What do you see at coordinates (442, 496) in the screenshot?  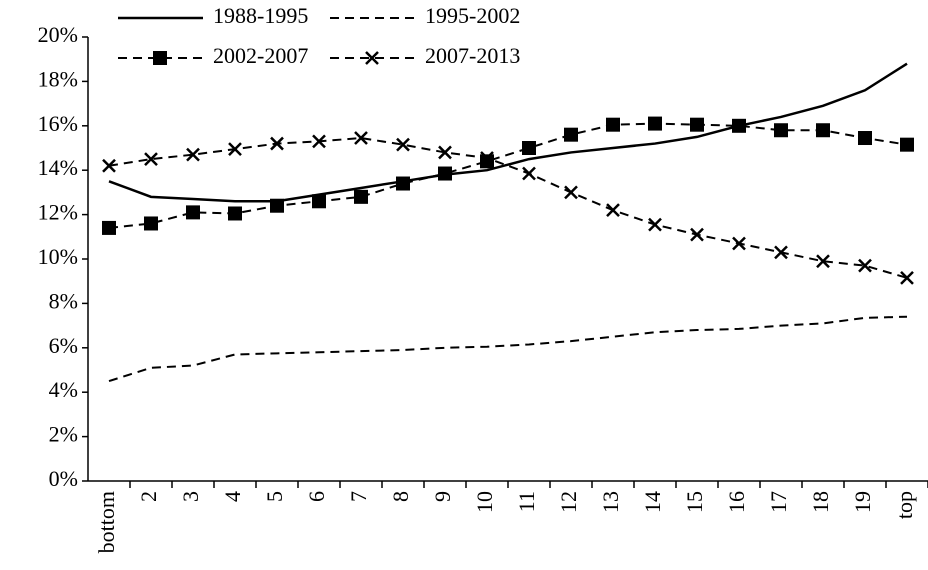 I see `x-tick-label: 9` at bounding box center [442, 496].